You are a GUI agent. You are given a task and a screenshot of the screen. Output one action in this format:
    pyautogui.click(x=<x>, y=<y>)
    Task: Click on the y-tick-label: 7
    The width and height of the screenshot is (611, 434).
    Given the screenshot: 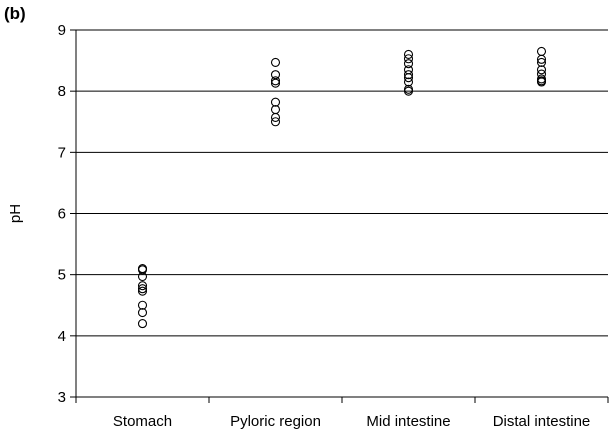 What is the action you would take?
    pyautogui.click(x=62, y=152)
    